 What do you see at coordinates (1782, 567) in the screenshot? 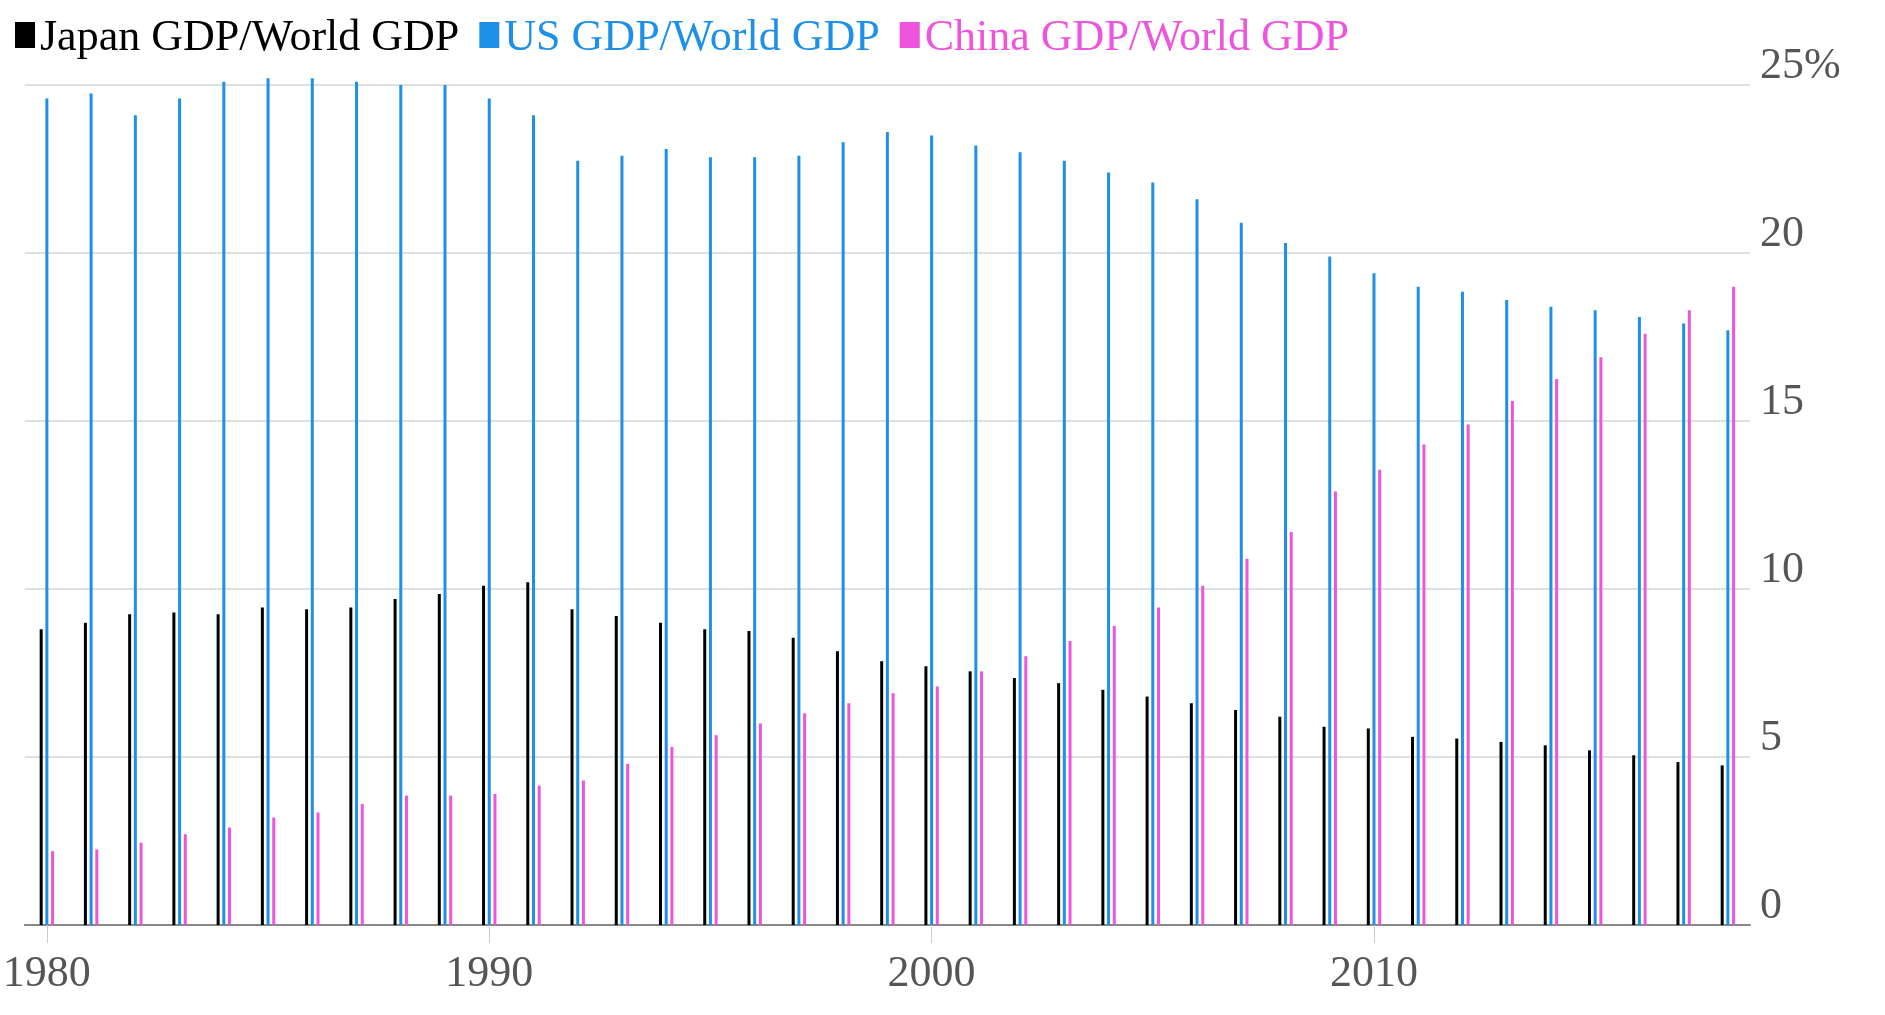
I see `y-tick-label: 10` at bounding box center [1782, 567].